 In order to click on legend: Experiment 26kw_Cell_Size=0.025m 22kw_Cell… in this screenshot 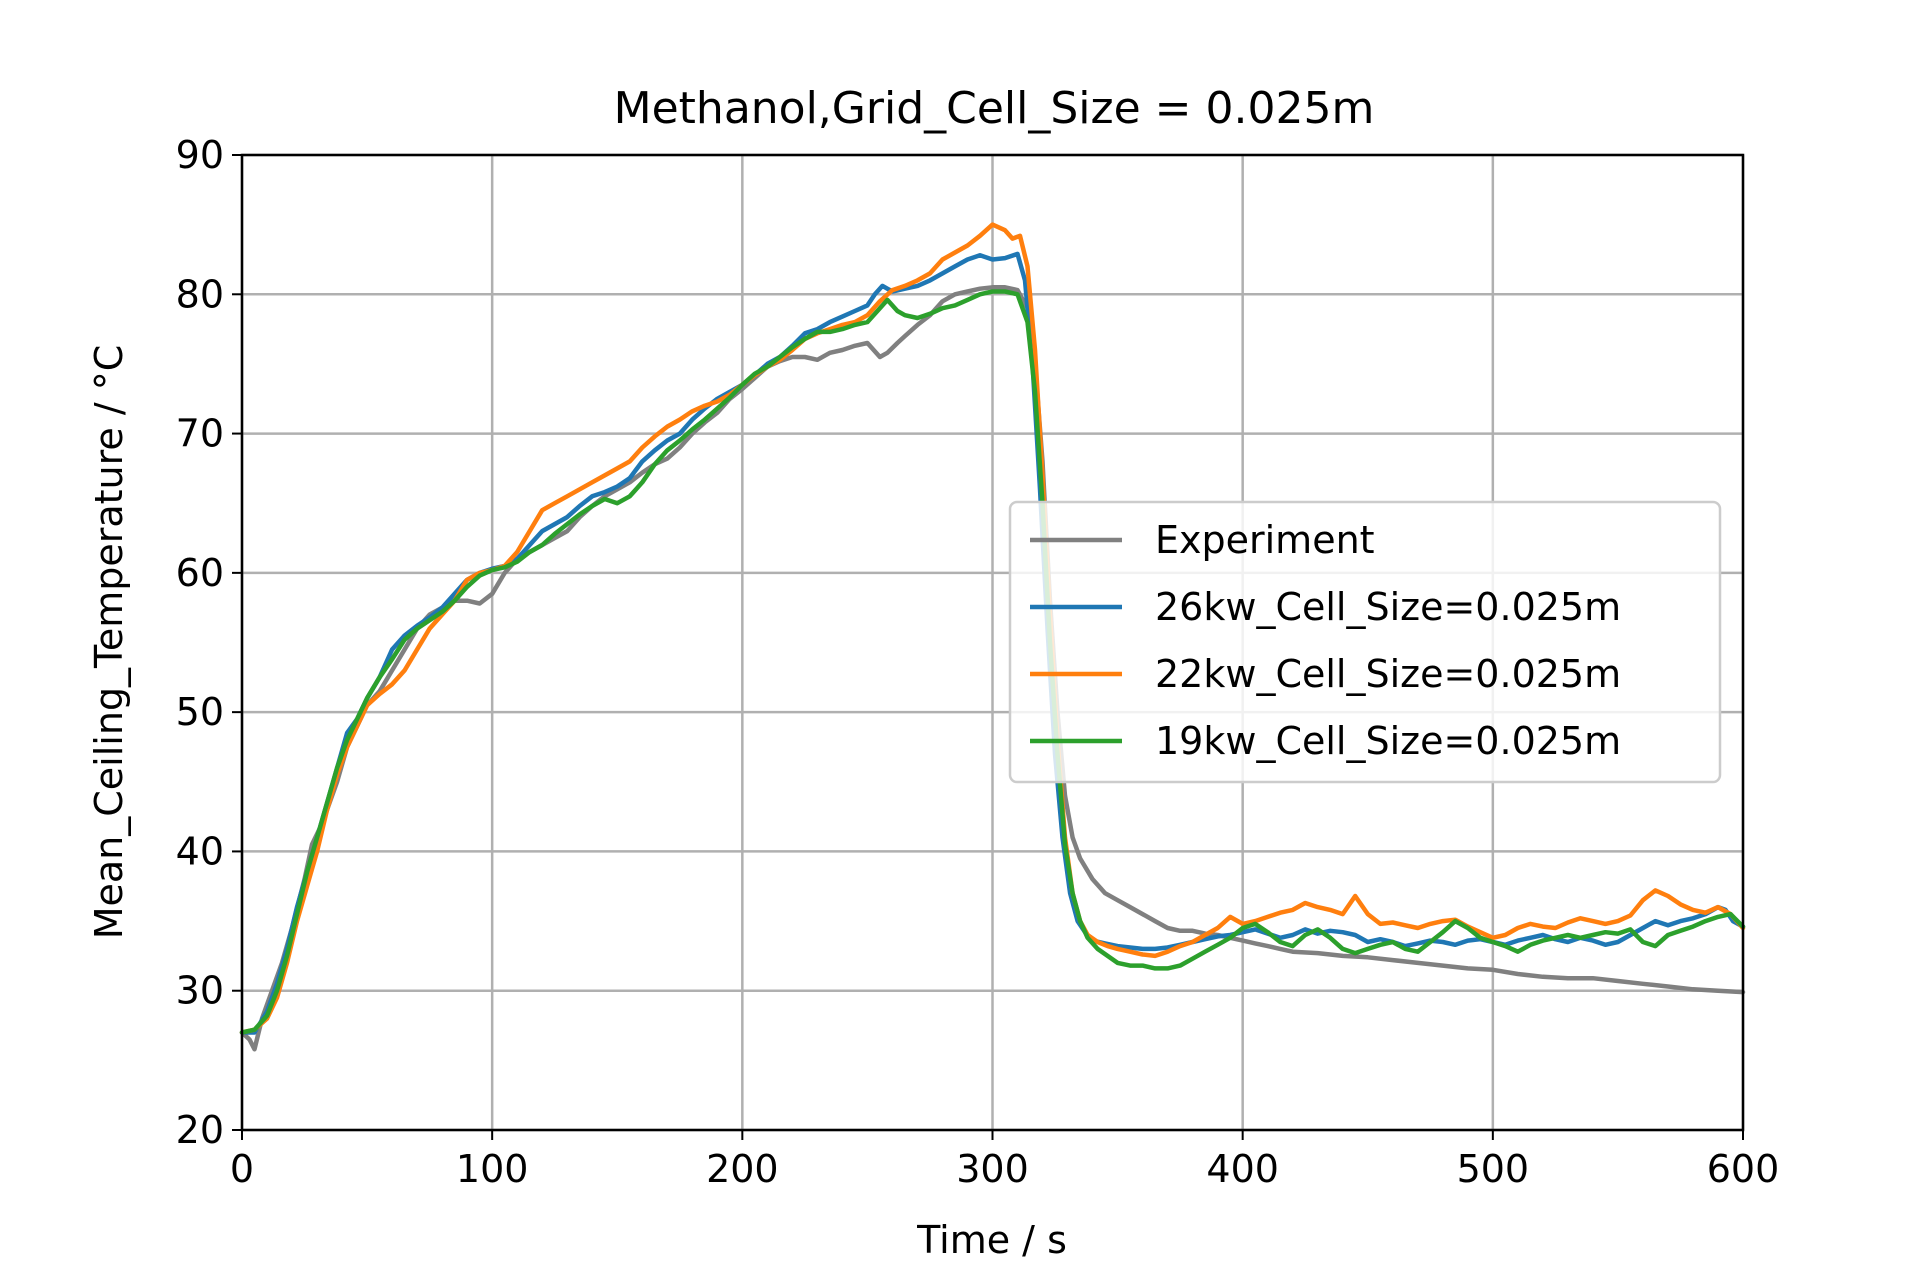, I will do `click(1365, 642)`.